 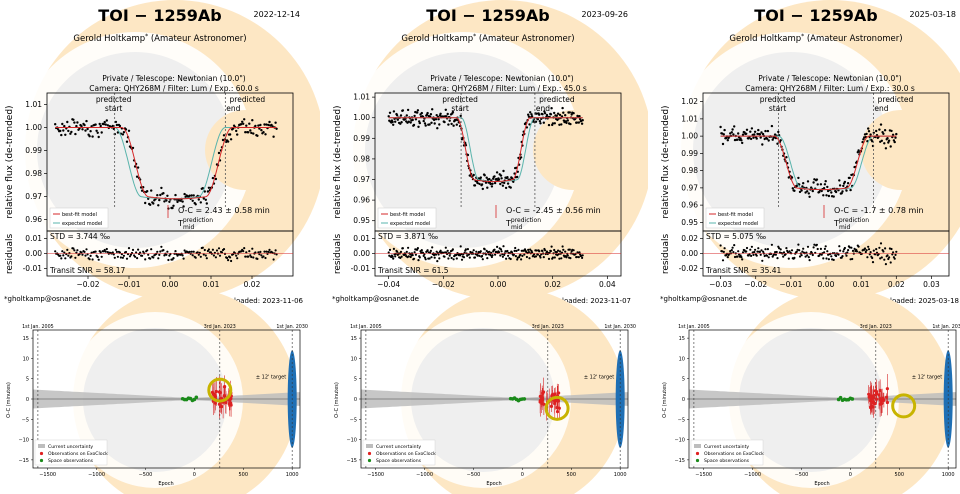 What do you see at coordinates (369, 460) in the screenshot?
I see `oc-legend-space-swatch` at bounding box center [369, 460].